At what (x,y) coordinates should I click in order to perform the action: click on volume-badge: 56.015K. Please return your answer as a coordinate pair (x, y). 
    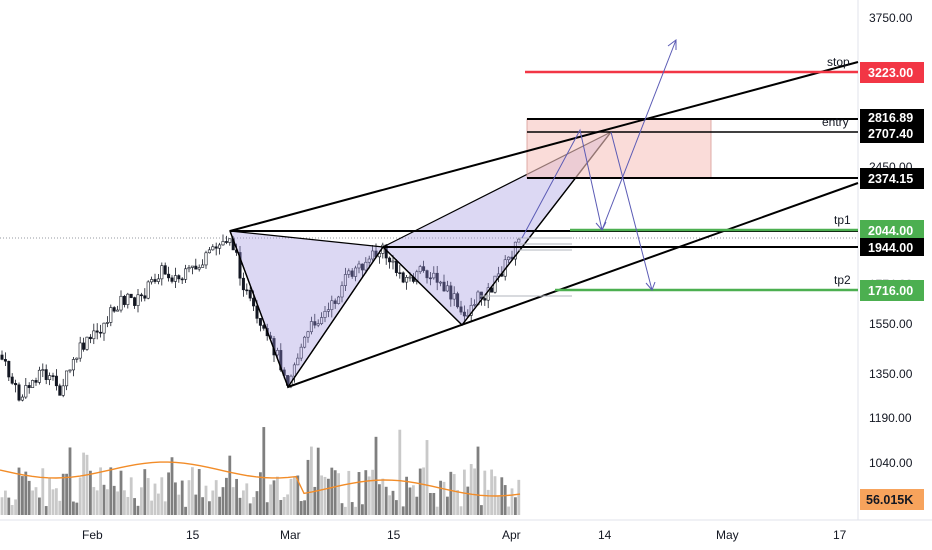
    Looking at the image, I should click on (892, 499).